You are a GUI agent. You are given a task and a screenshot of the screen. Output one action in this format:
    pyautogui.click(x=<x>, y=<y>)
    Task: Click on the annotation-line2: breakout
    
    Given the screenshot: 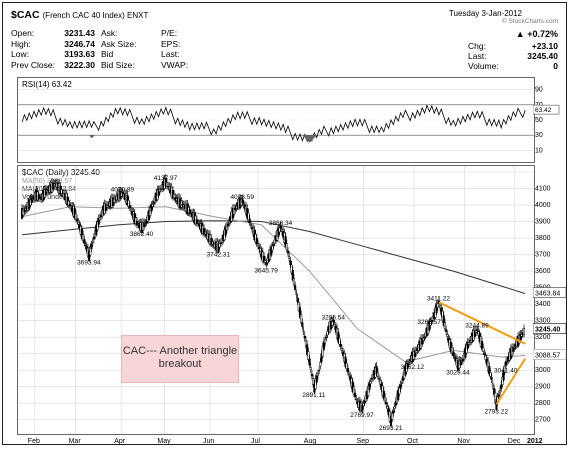 What is the action you would take?
    pyautogui.click(x=180, y=364)
    